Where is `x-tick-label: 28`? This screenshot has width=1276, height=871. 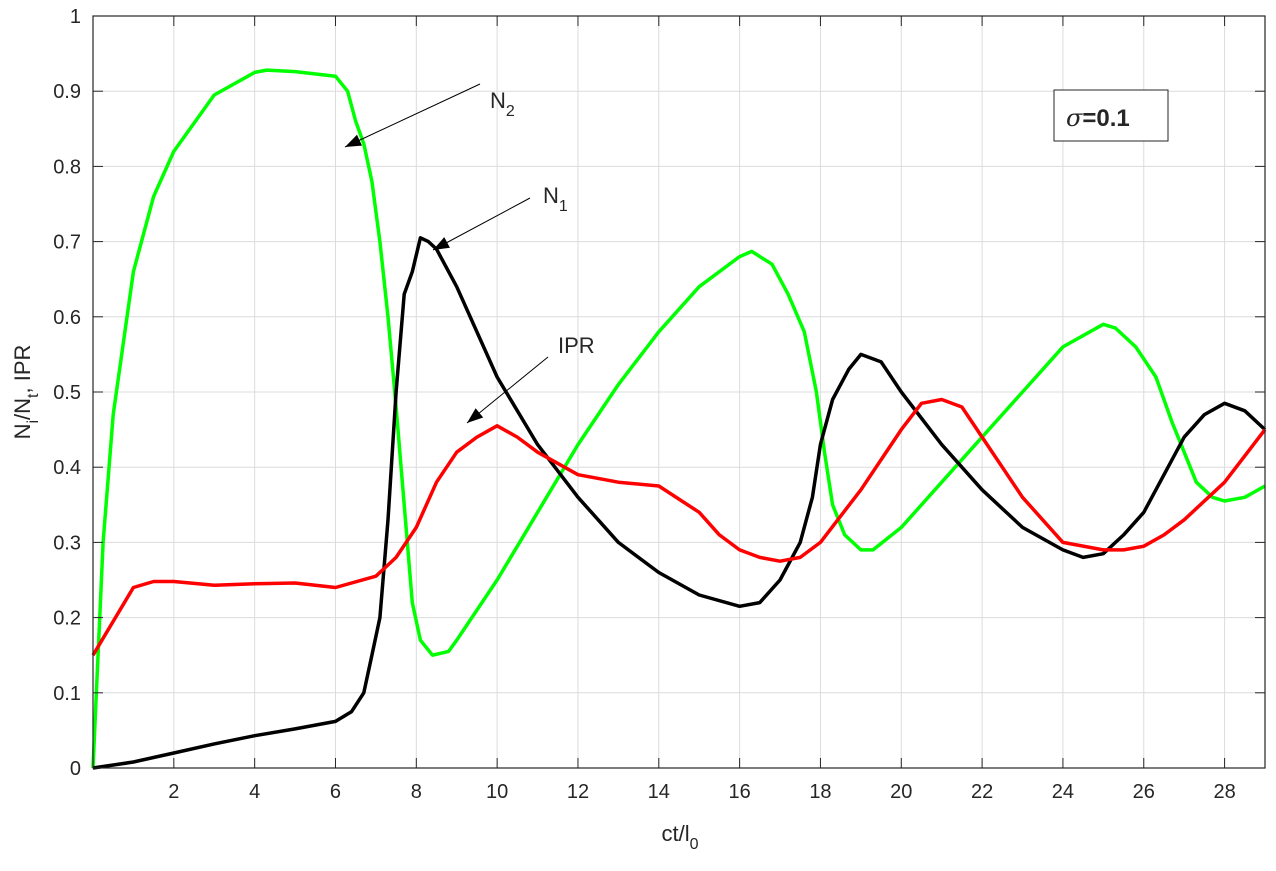
x-tick-label: 28 is located at coordinates (1224, 792).